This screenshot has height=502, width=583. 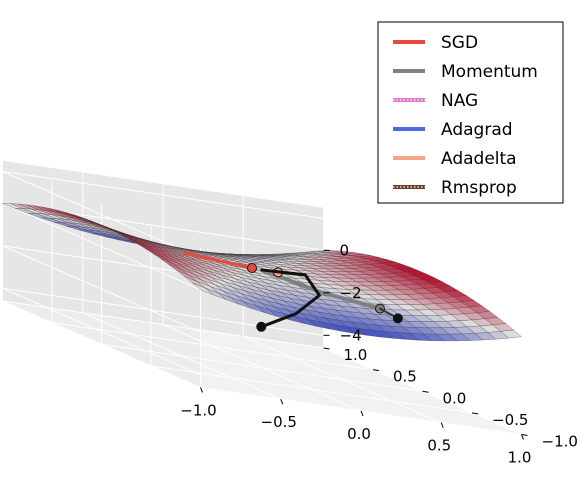 What do you see at coordinates (252, 268) in the screenshot?
I see `marker-sgd` at bounding box center [252, 268].